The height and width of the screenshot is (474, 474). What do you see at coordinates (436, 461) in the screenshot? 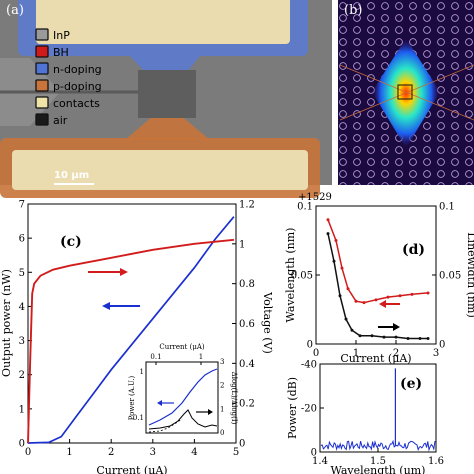
I see `x-tick-label: 1.6` at bounding box center [436, 461].